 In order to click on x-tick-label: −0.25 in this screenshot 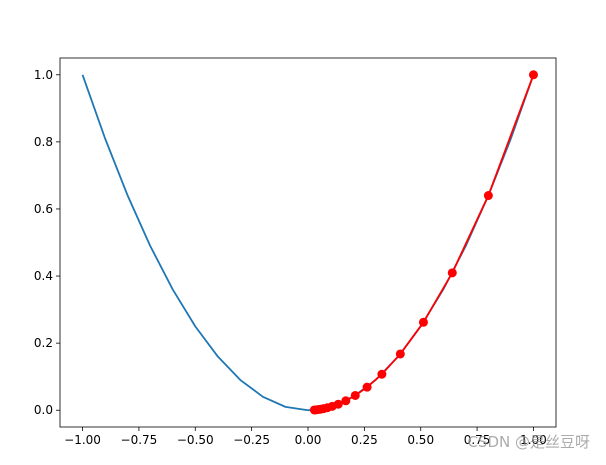, I will do `click(251, 440)`.